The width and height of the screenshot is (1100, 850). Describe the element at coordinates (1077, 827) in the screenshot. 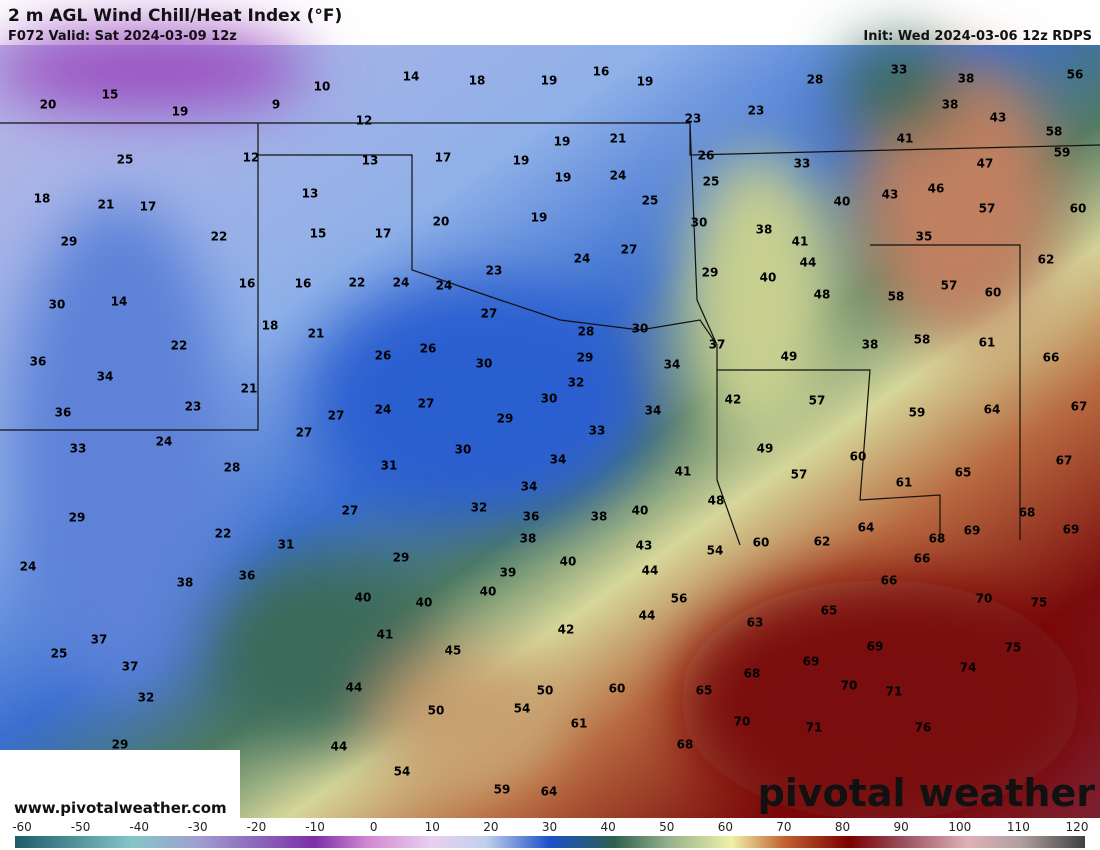

I see `colorbar-tick-label: 120` at that location.